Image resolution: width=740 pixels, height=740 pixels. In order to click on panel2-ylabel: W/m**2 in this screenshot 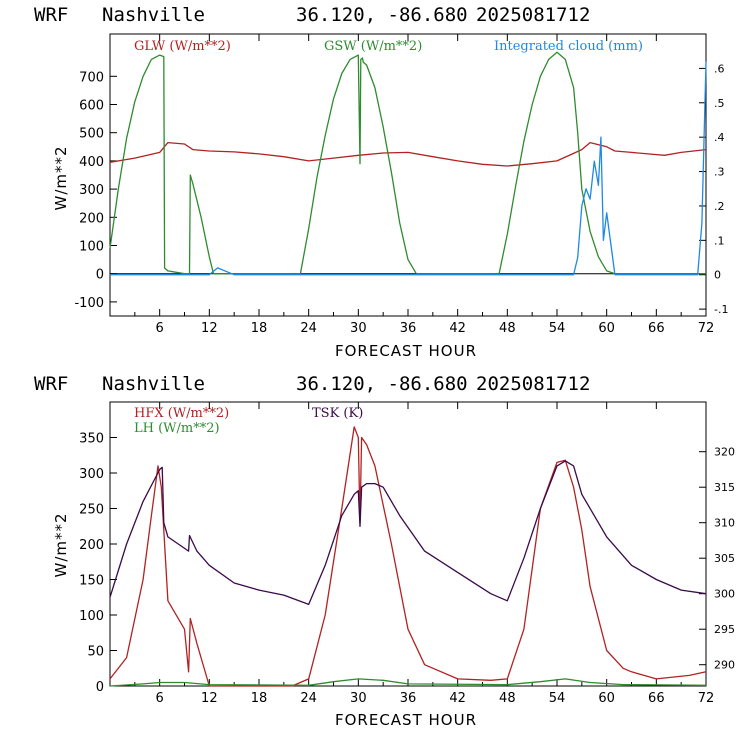, I will do `click(61, 544)`.